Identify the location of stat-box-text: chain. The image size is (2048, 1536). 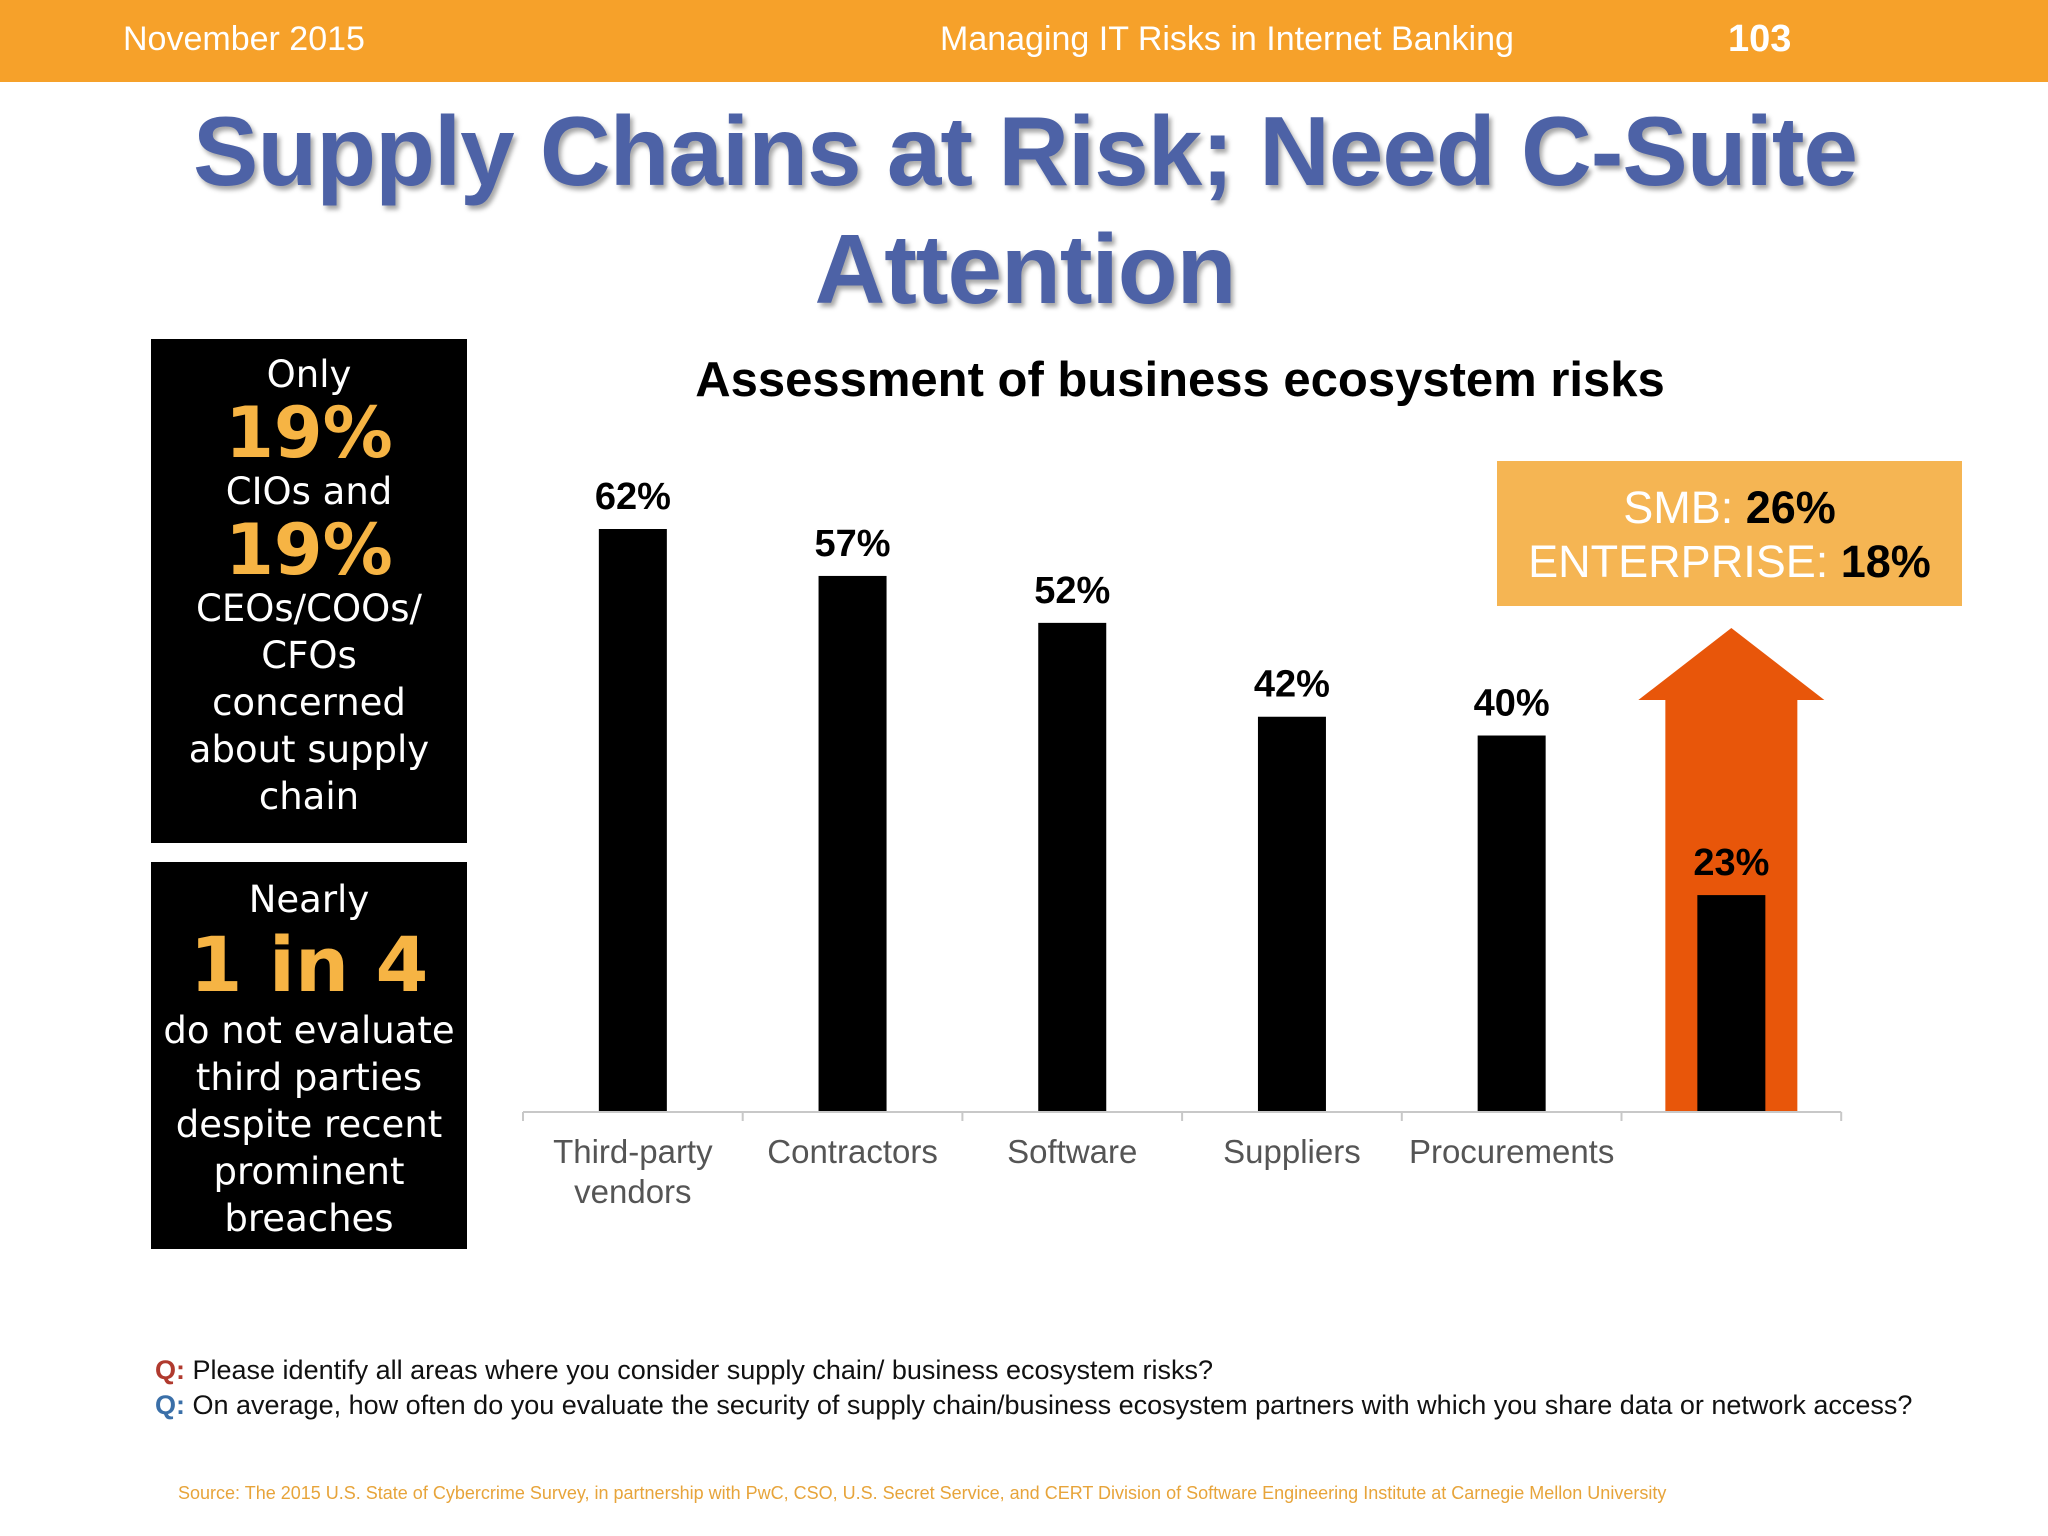
(309, 796).